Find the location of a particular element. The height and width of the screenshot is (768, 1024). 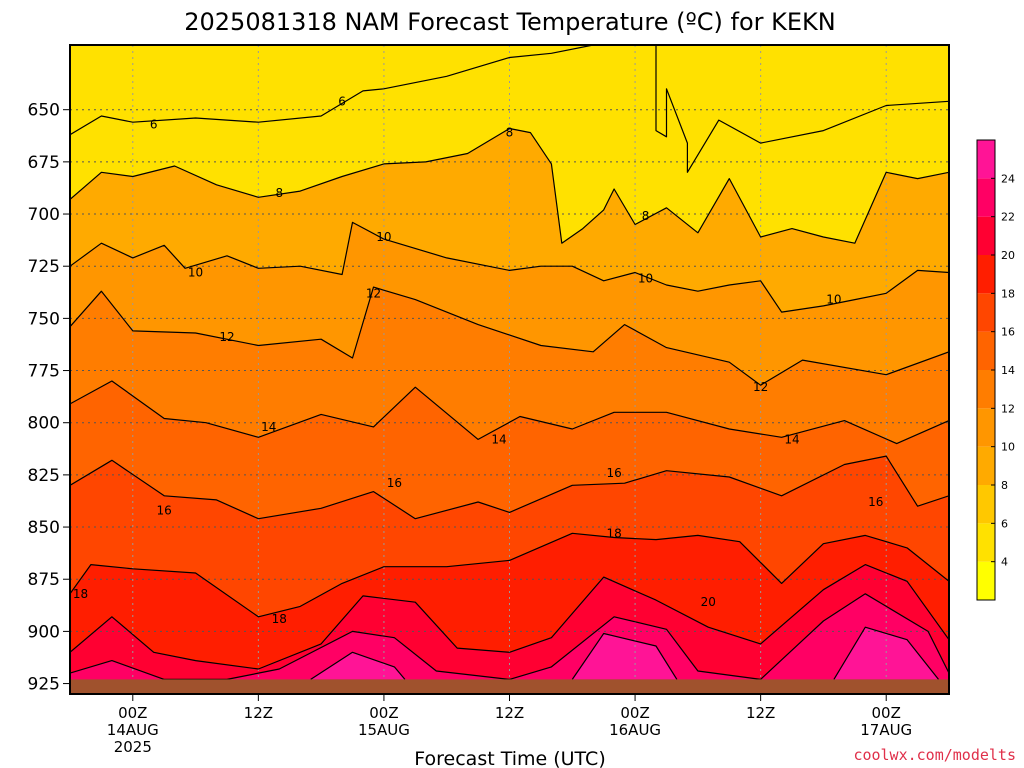

colorbar-label: 12 is located at coordinates (1008, 408).